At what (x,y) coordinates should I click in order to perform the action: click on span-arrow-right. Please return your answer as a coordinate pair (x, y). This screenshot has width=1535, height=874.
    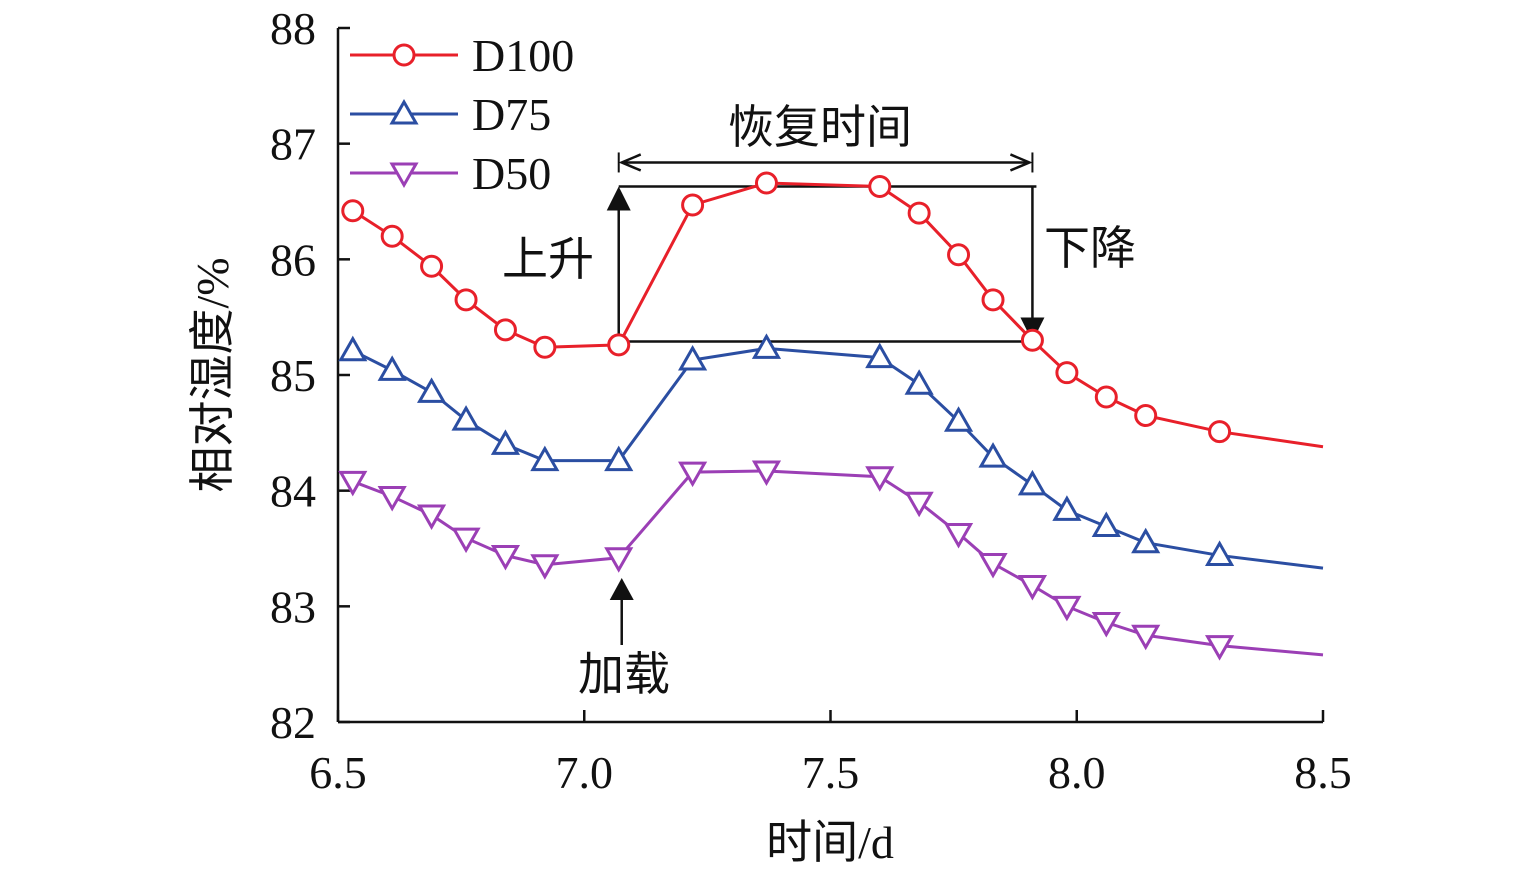
    Looking at the image, I should click on (1021, 162).